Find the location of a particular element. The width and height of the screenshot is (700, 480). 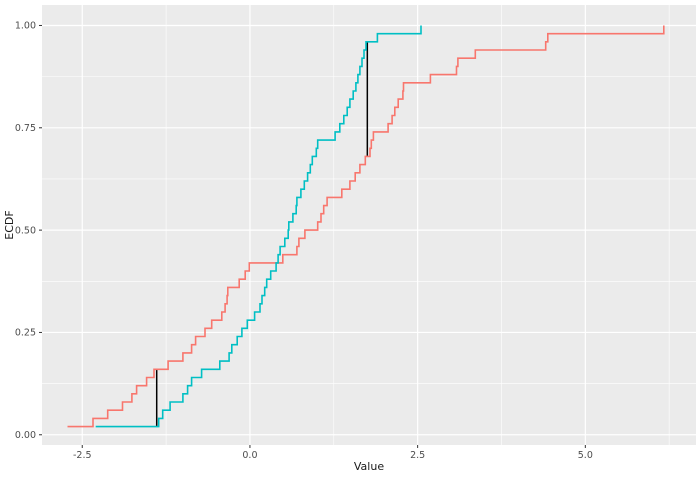

y-tick-label: 0.25 is located at coordinates (25, 333).